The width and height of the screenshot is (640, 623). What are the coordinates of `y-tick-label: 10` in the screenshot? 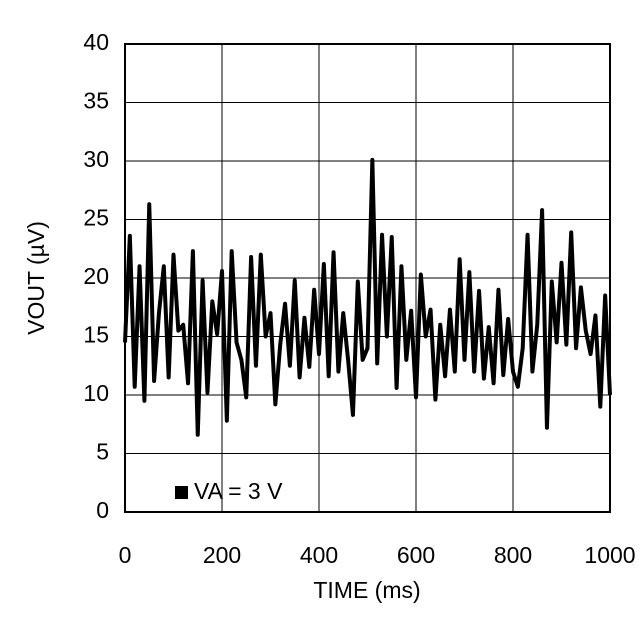 It's located at (96, 393).